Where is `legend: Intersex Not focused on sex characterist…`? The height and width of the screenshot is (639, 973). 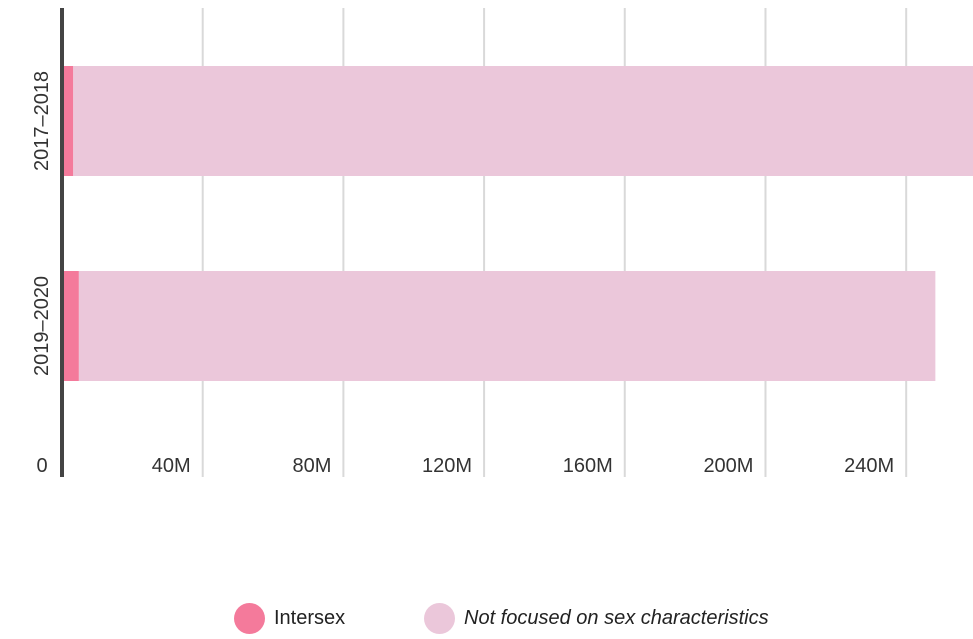 legend: Intersex Not focused on sex characterist… is located at coordinates (486, 621).